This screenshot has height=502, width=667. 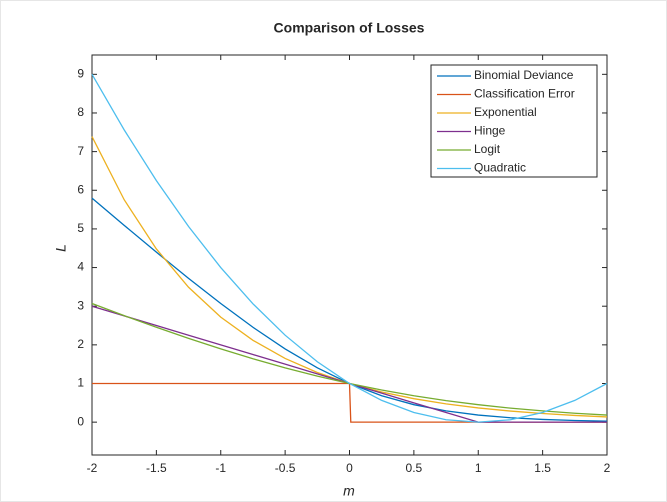 What do you see at coordinates (524, 94) in the screenshot?
I see `legend-label: Classification Error` at bounding box center [524, 94].